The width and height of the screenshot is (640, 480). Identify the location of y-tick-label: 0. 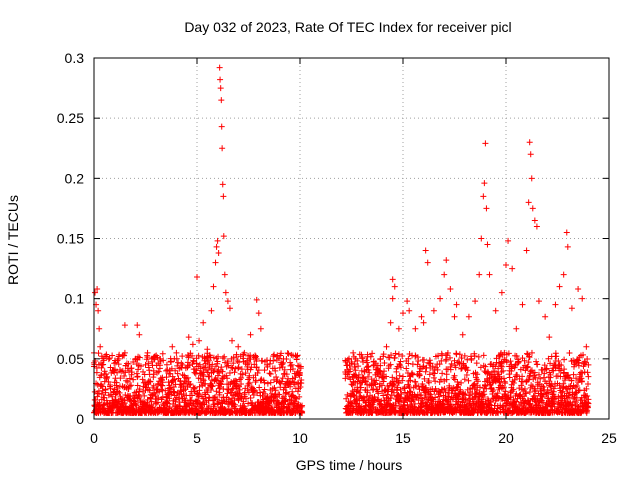
(80, 419).